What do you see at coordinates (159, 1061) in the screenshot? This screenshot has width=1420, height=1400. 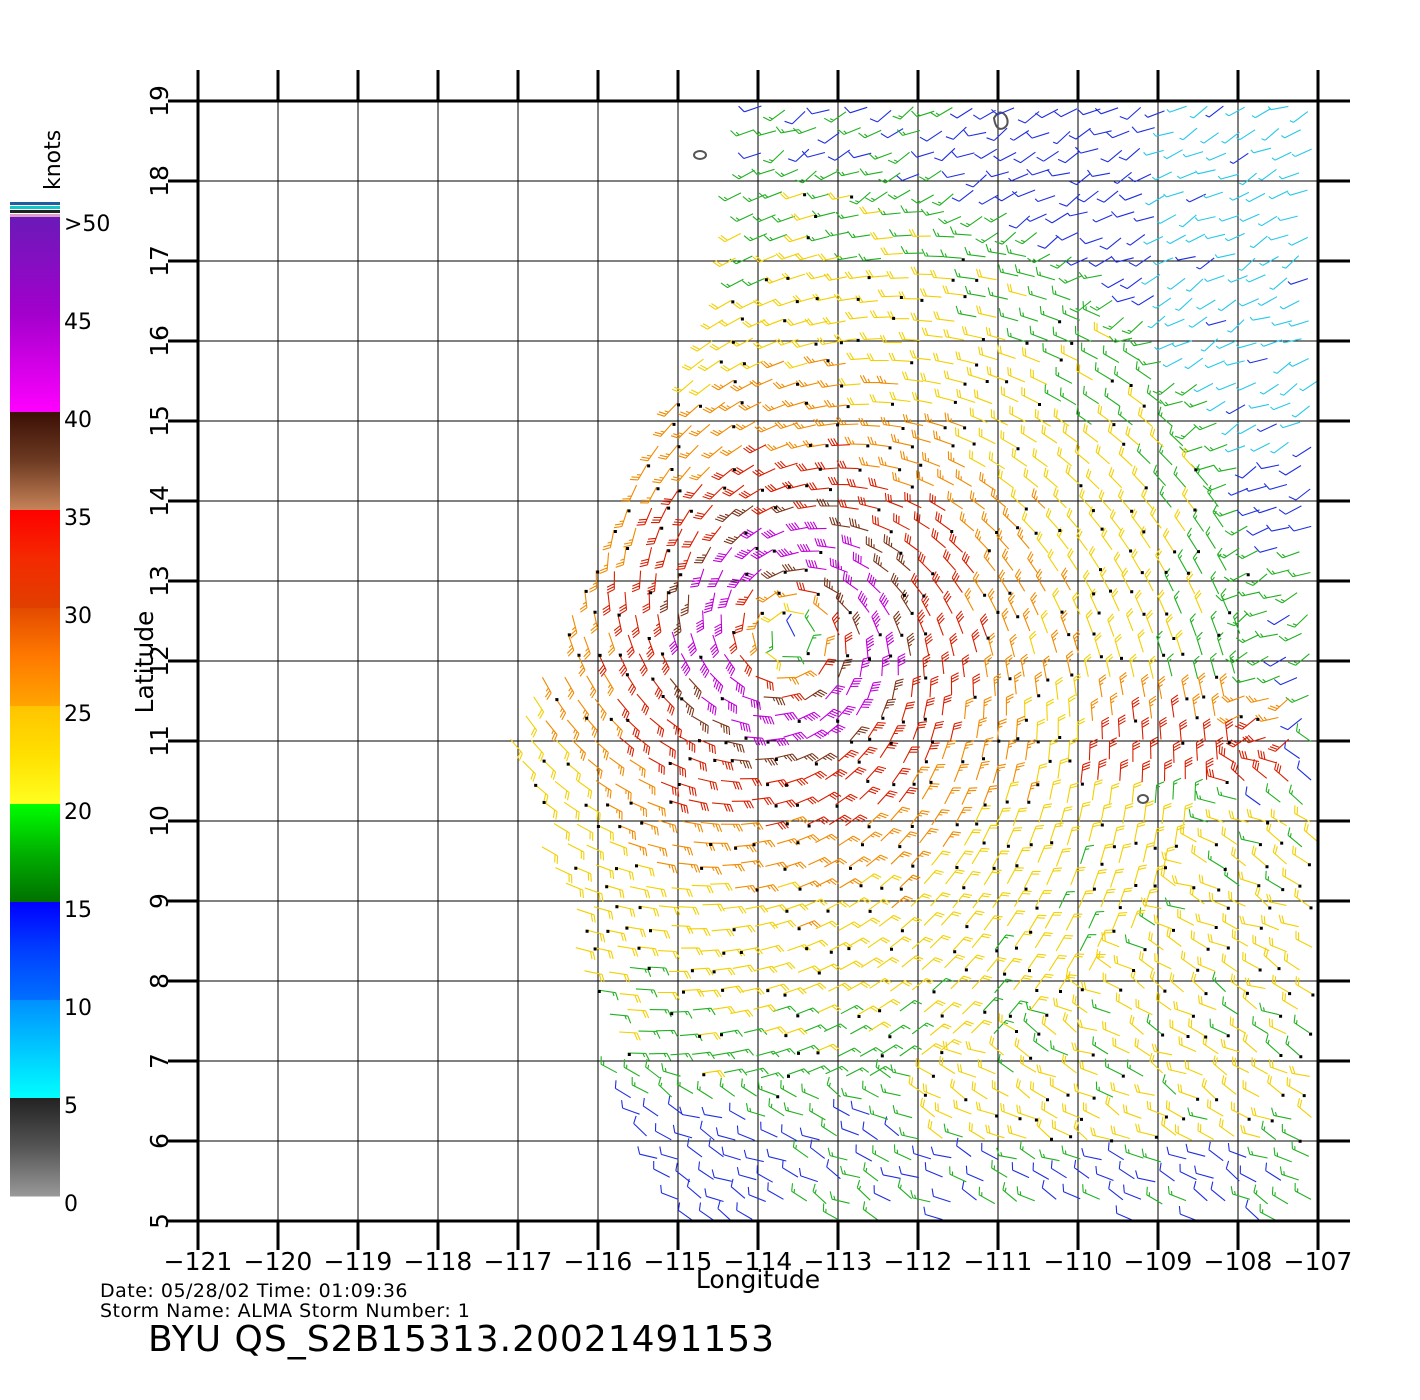 I see `y-tick-label: 7` at bounding box center [159, 1061].